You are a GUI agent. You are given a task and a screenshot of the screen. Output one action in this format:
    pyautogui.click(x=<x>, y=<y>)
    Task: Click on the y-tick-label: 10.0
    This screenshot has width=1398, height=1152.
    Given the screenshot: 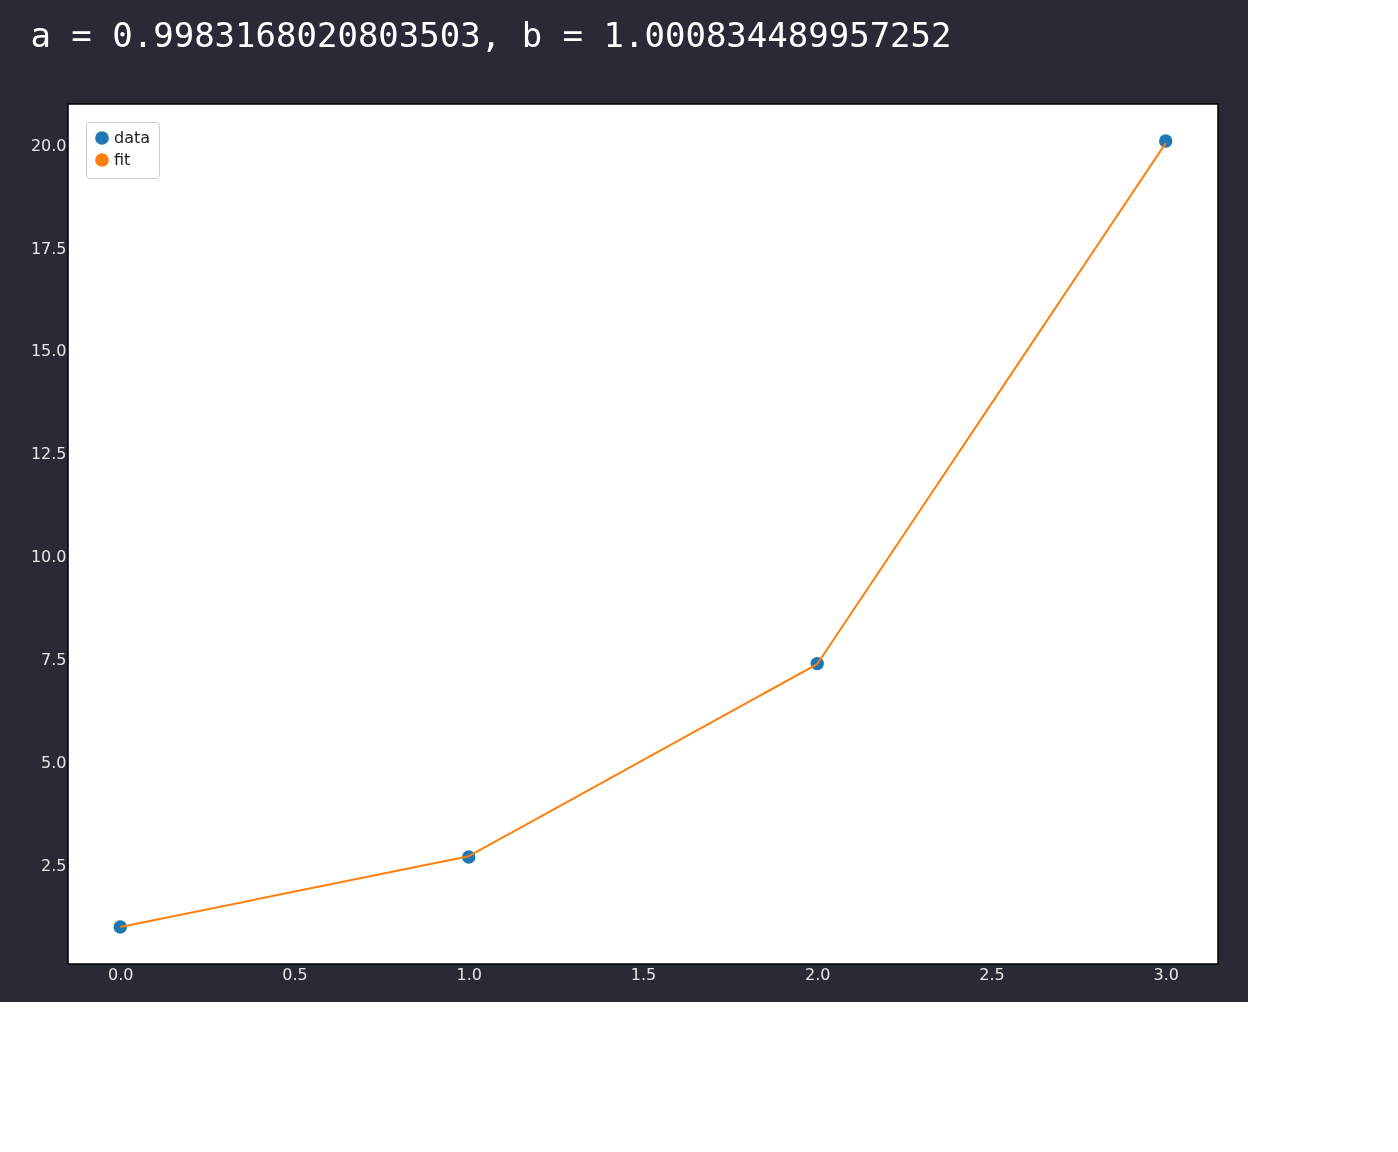 What is the action you would take?
    pyautogui.click(x=48, y=557)
    